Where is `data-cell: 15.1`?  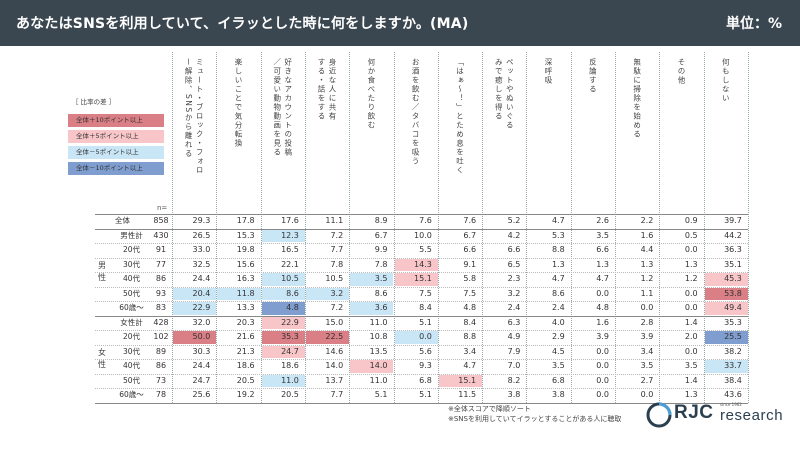
data-cell: 15.1 is located at coordinates (460, 380).